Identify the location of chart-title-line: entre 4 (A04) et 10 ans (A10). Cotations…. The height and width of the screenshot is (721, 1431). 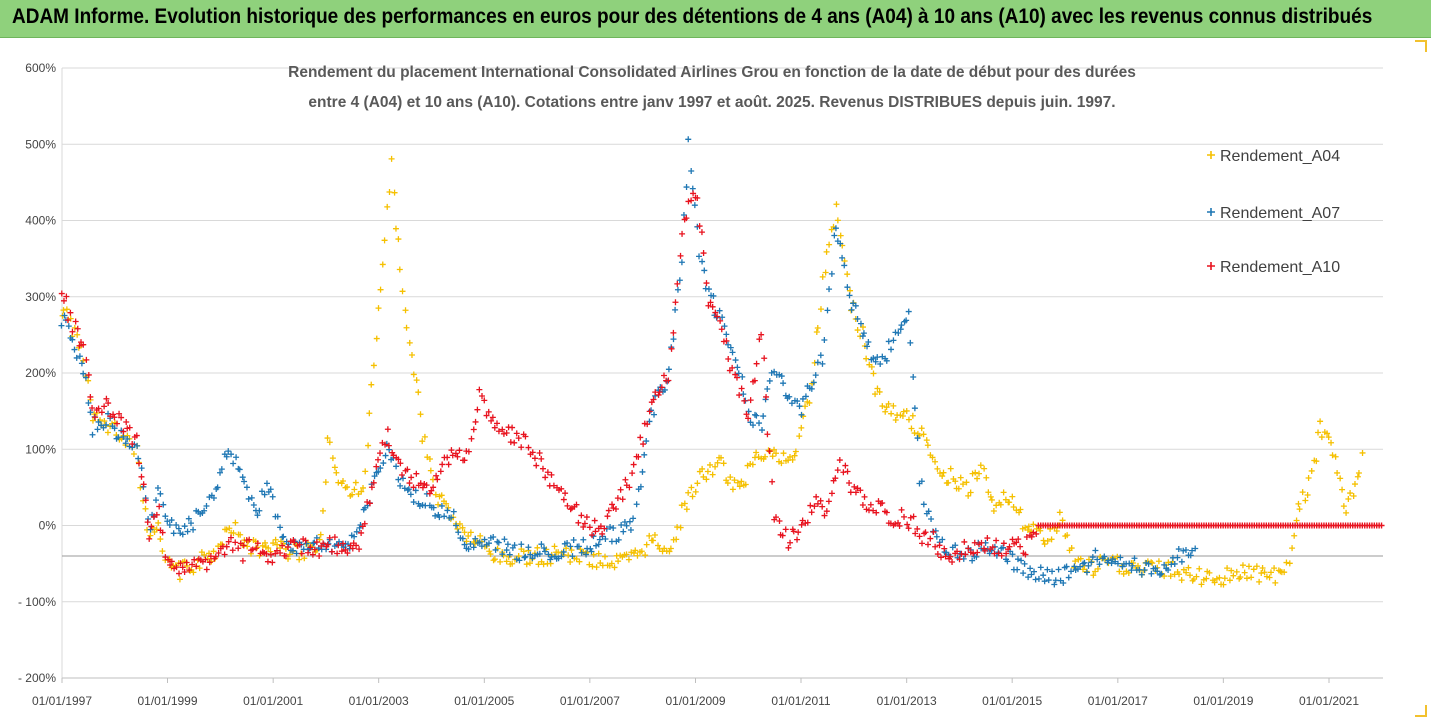
(711, 102).